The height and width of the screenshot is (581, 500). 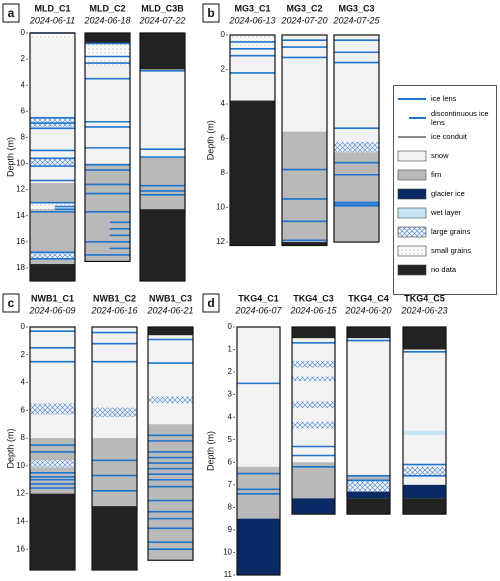 What do you see at coordinates (230, 394) in the screenshot?
I see `y-tick-label: 3` at bounding box center [230, 394].